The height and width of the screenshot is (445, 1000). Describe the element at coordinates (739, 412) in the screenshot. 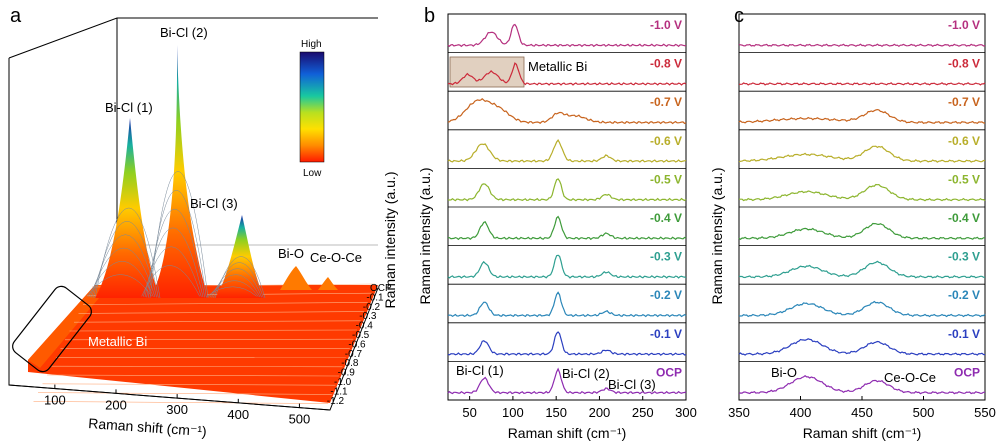

I see `x-tick-label: 350` at that location.